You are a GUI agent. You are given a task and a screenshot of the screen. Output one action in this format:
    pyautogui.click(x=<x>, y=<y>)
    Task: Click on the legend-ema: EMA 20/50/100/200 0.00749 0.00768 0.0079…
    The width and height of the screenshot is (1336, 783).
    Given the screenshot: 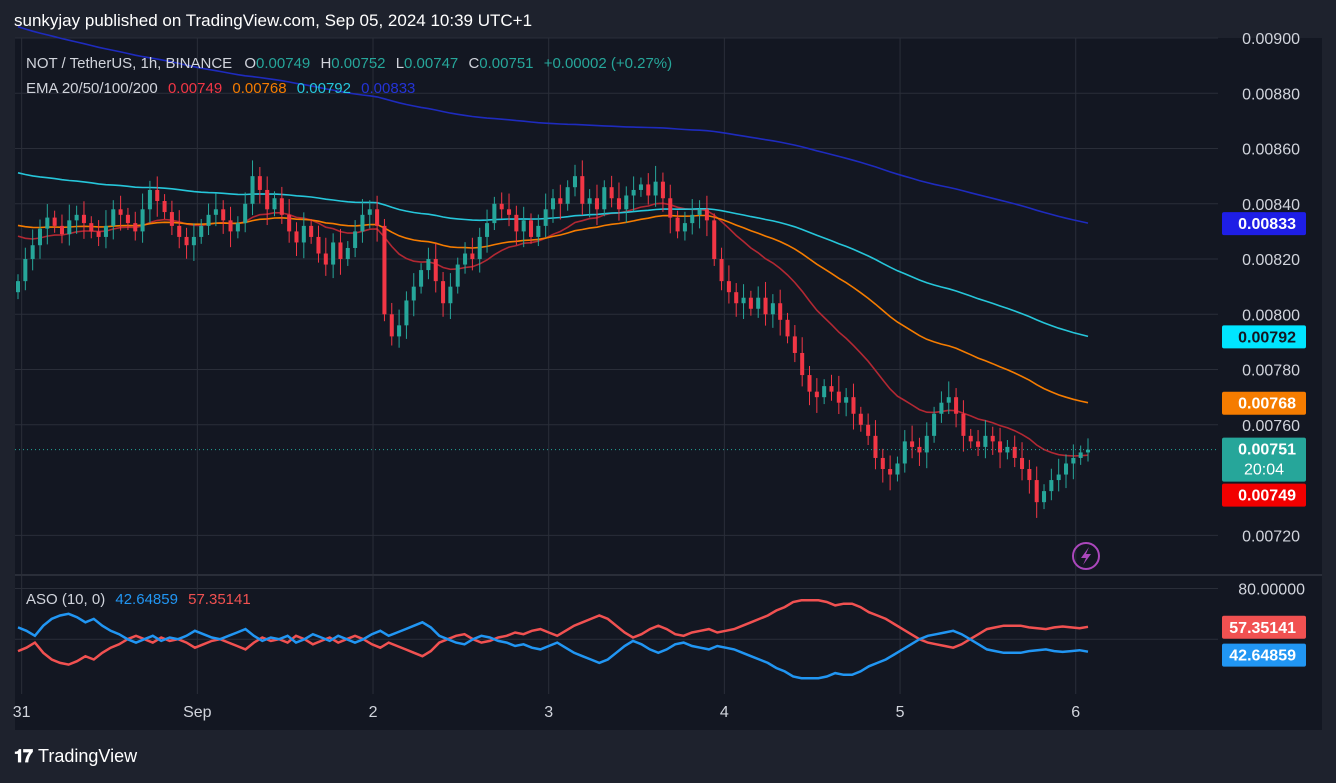 What is the action you would take?
    pyautogui.click(x=220, y=88)
    